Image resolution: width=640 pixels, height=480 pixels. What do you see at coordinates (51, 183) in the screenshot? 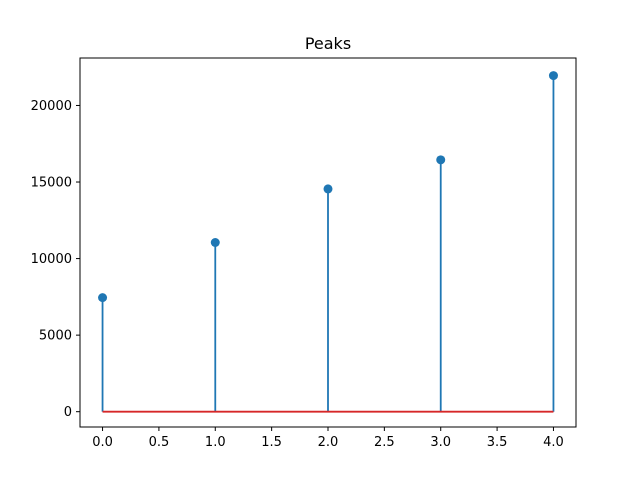
I see `y-tick-label: 15000` at bounding box center [51, 183].